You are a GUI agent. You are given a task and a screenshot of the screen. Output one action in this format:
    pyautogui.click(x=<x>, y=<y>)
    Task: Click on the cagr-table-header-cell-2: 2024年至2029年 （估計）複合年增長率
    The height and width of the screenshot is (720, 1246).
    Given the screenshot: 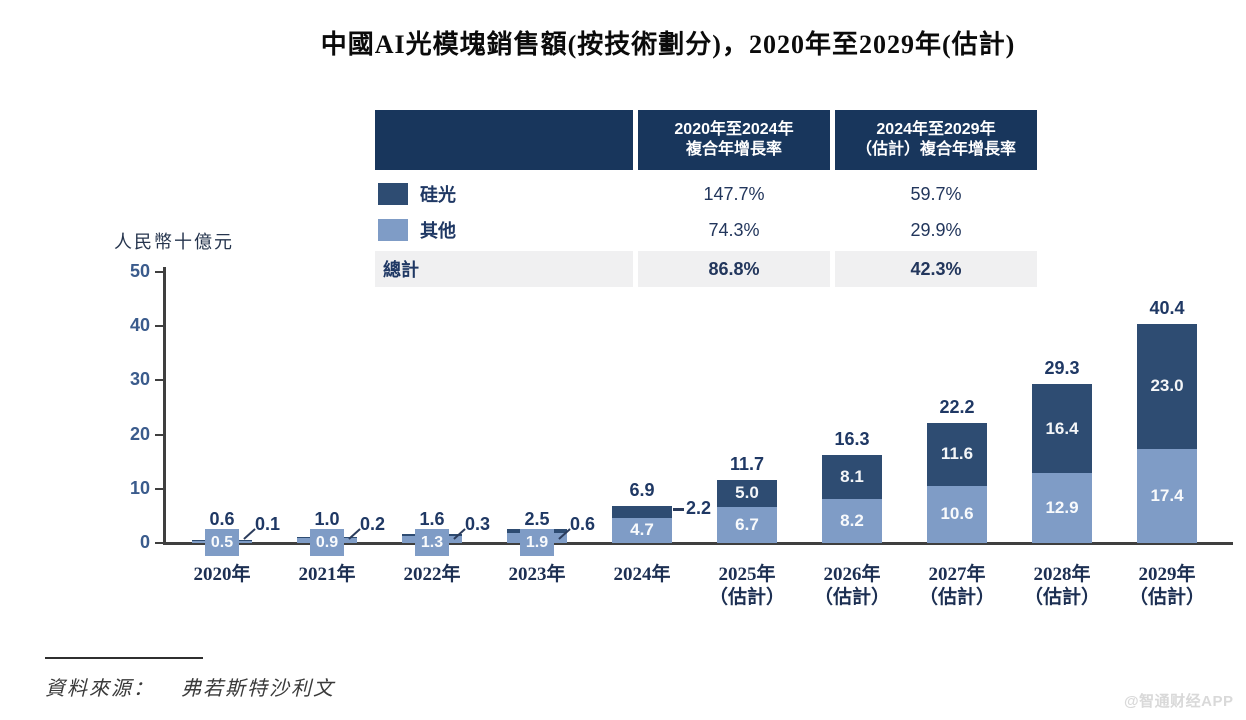 What is the action you would take?
    pyautogui.click(x=936, y=140)
    